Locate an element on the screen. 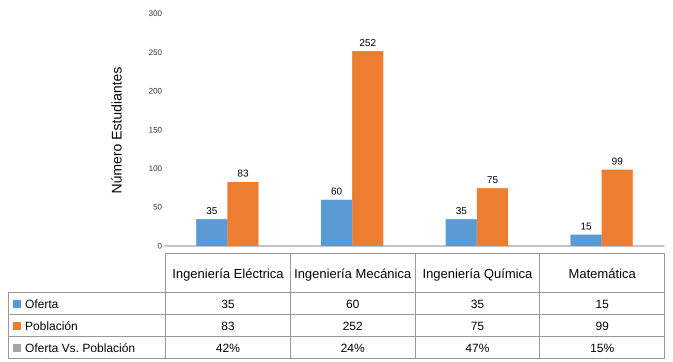  text: 75 is located at coordinates (477, 325).